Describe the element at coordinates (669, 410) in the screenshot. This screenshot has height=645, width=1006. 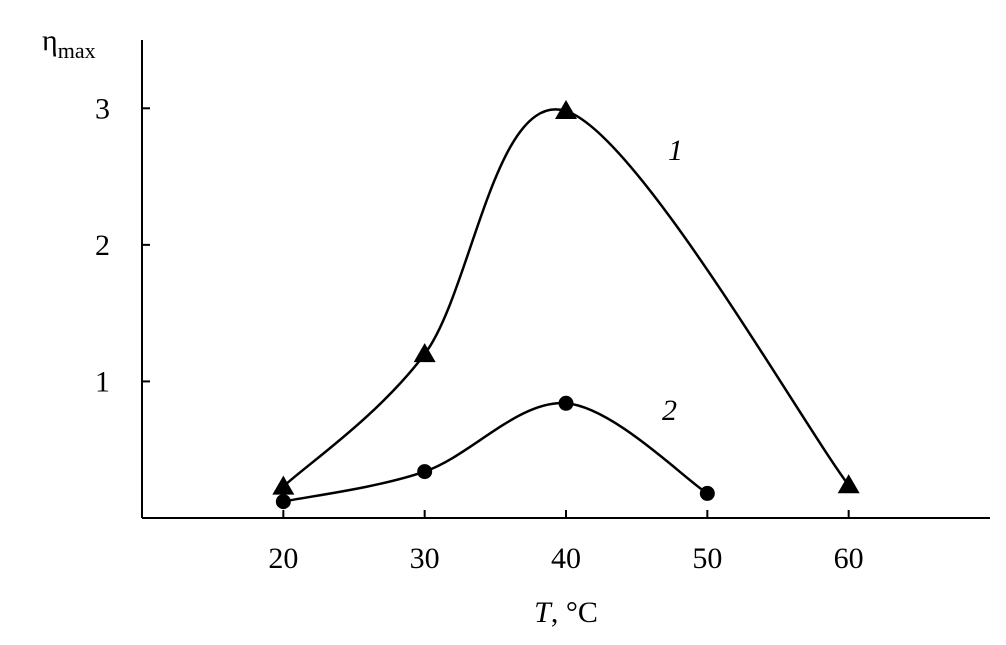
I see `series-label: 2` at that location.